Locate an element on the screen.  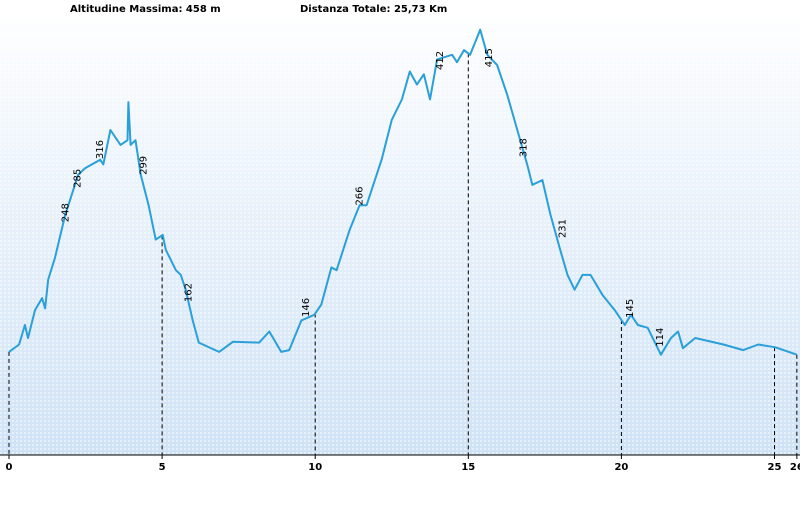
altitude-label: 318 is located at coordinates (523, 147).